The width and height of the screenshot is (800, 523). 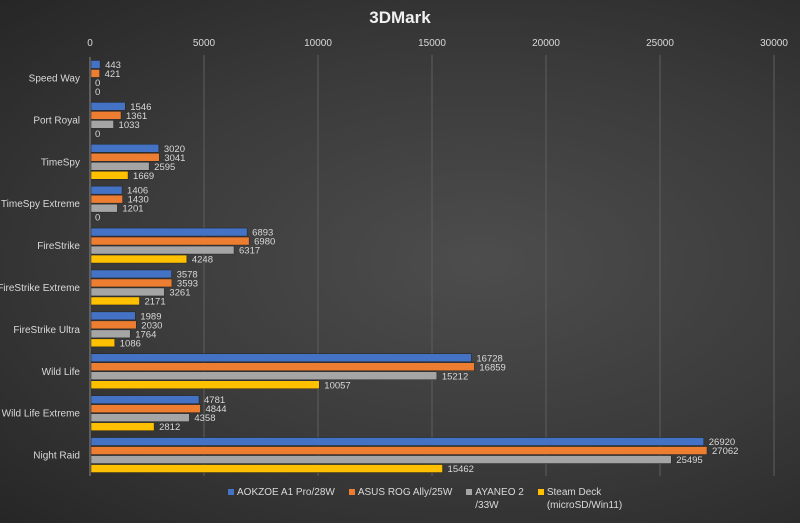 I want to click on category-label: TimeSpy Extreme, so click(x=41, y=204).